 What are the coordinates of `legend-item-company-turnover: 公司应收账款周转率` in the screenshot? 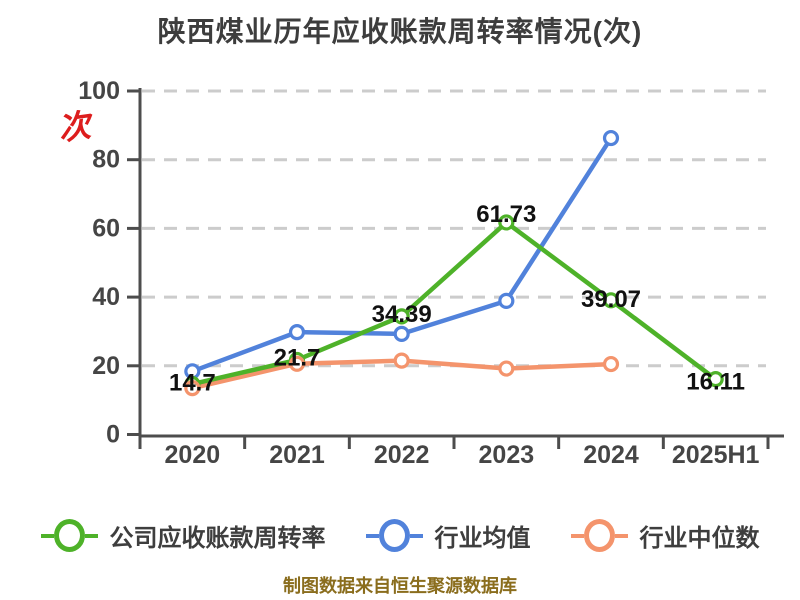 It's located at (183, 535).